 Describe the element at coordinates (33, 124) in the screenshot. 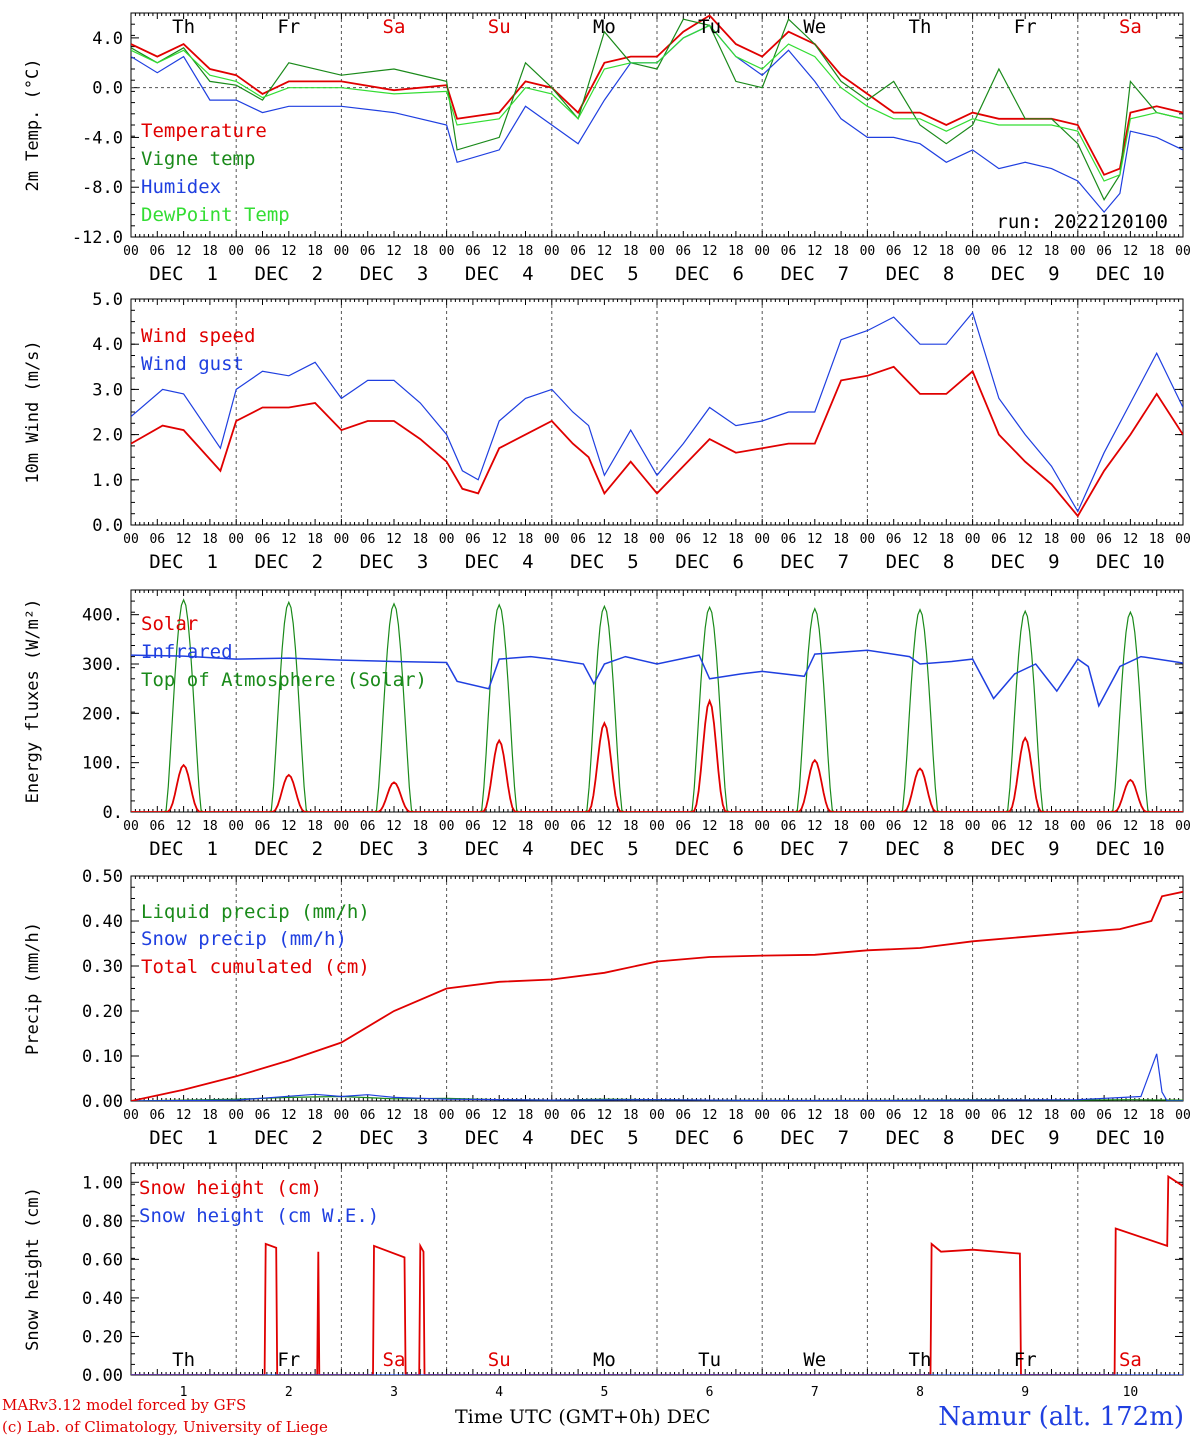

I see `y-axis-label: 2m Temp. (°C)` at that location.